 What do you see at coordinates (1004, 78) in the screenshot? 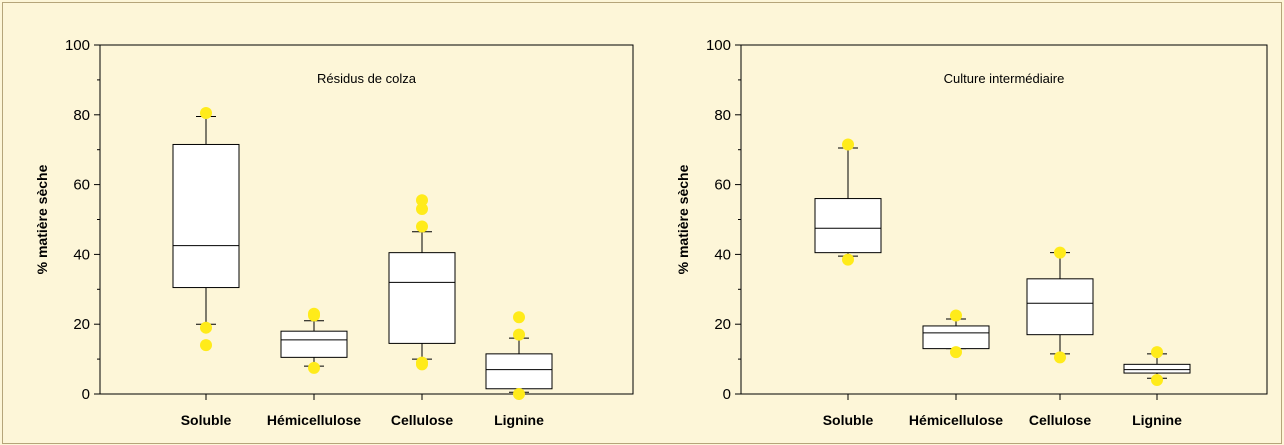
I see `chart-title: Culture intermédiaire` at bounding box center [1004, 78].